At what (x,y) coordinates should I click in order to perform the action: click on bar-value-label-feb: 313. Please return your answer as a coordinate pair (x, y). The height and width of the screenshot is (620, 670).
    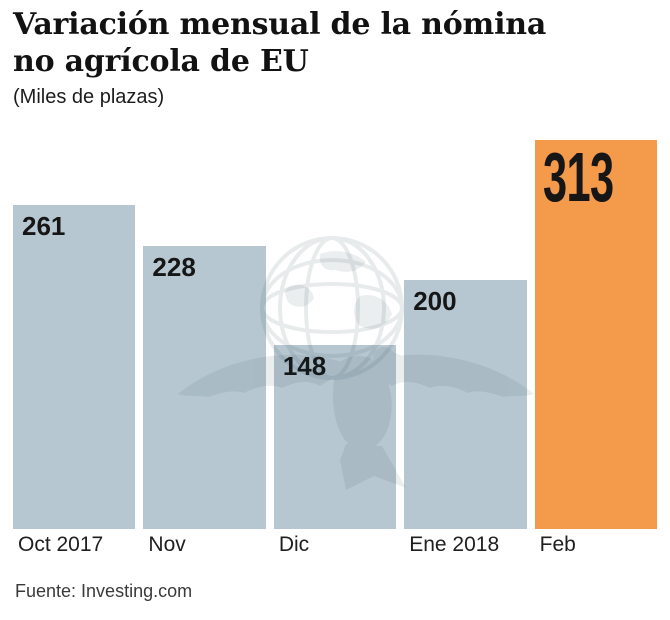
    Looking at the image, I should click on (578, 177).